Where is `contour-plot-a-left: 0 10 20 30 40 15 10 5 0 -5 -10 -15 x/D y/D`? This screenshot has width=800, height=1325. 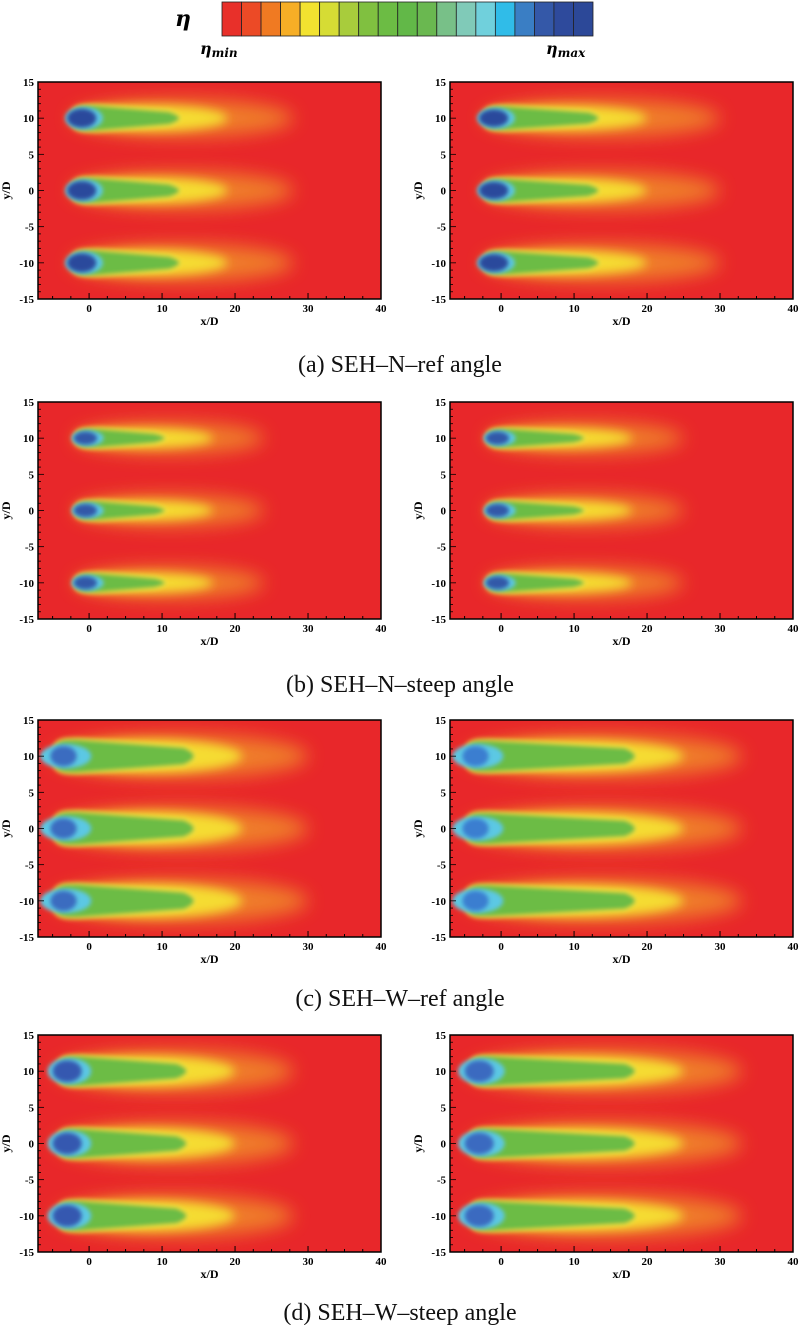
contour-plot-a-left: 0 10 20 30 40 15 10 5 0 -5 -10 -15 x/D y/D is located at coordinates (193, 202).